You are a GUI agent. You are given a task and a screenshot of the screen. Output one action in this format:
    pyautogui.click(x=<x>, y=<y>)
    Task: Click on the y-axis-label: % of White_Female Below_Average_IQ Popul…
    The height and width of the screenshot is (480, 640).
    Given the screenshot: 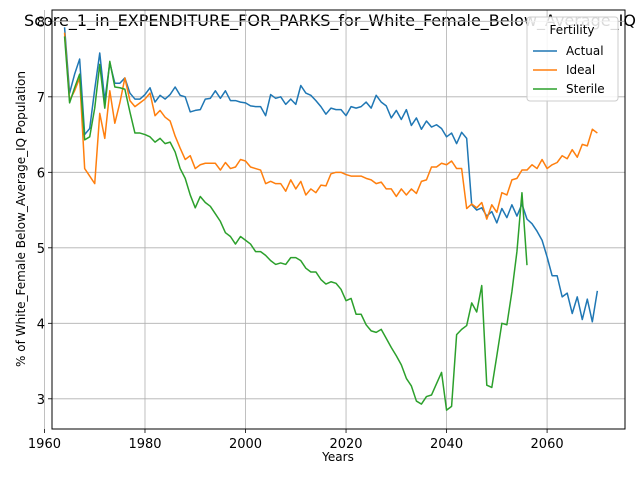 What is the action you would take?
    pyautogui.click(x=21, y=219)
    